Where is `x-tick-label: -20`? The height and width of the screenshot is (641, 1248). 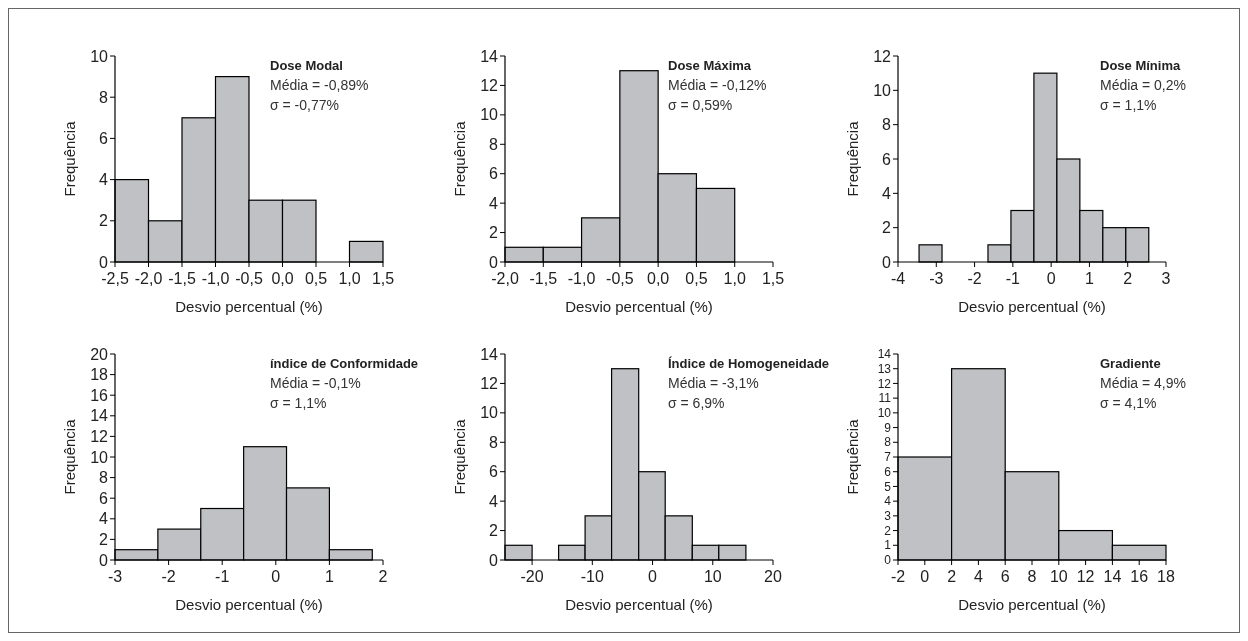
x-tick-label: -20 is located at coordinates (532, 576).